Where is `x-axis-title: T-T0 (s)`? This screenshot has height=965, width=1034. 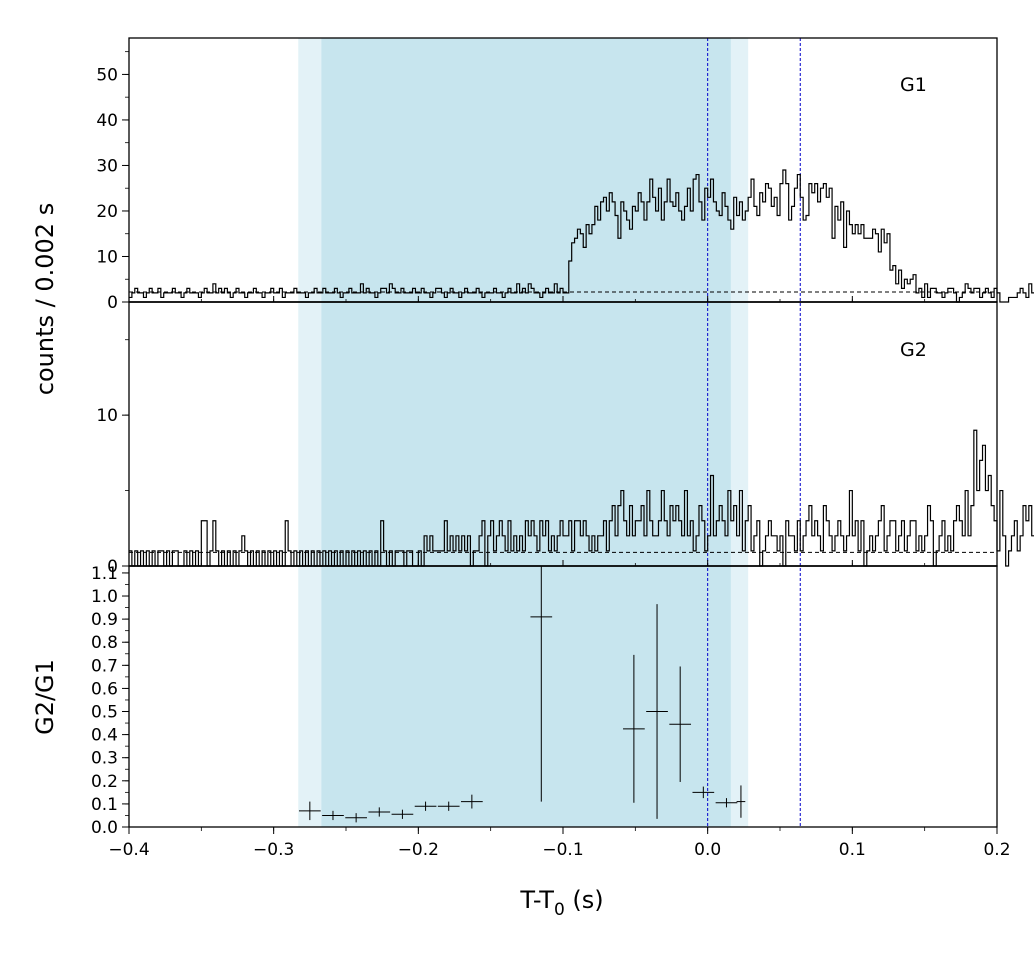
x-axis-title: T-T0 (s) is located at coordinates (561, 903).